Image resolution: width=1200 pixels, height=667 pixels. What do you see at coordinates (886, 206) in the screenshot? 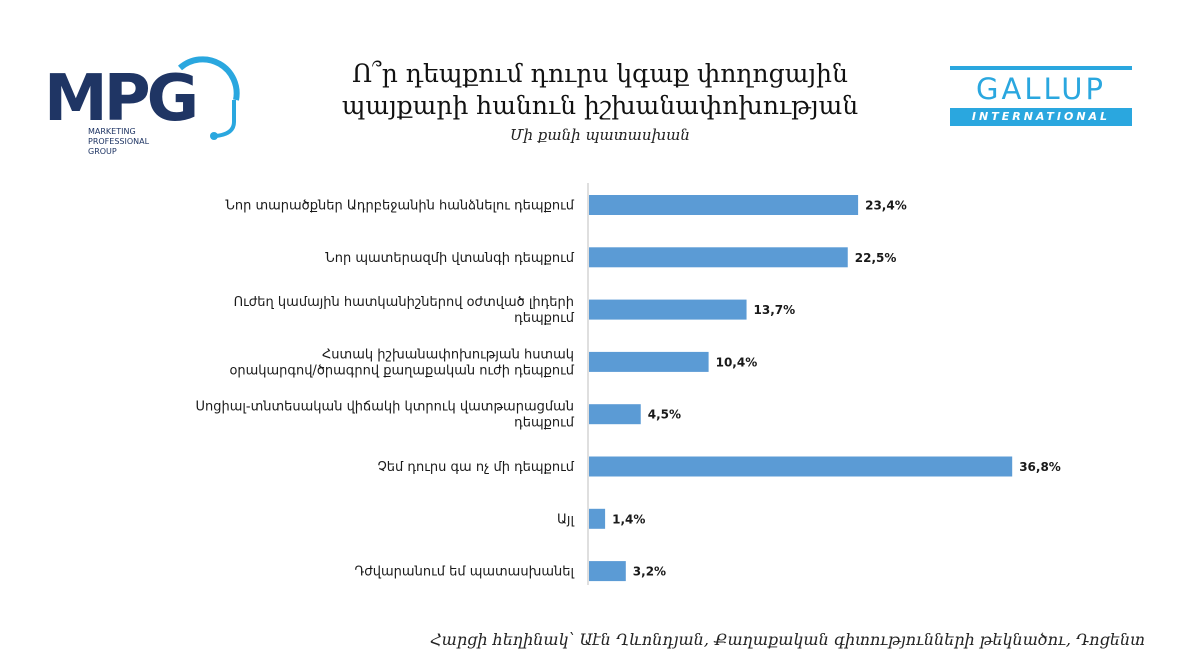
I see `data-label-0: 23,4%` at bounding box center [886, 206].